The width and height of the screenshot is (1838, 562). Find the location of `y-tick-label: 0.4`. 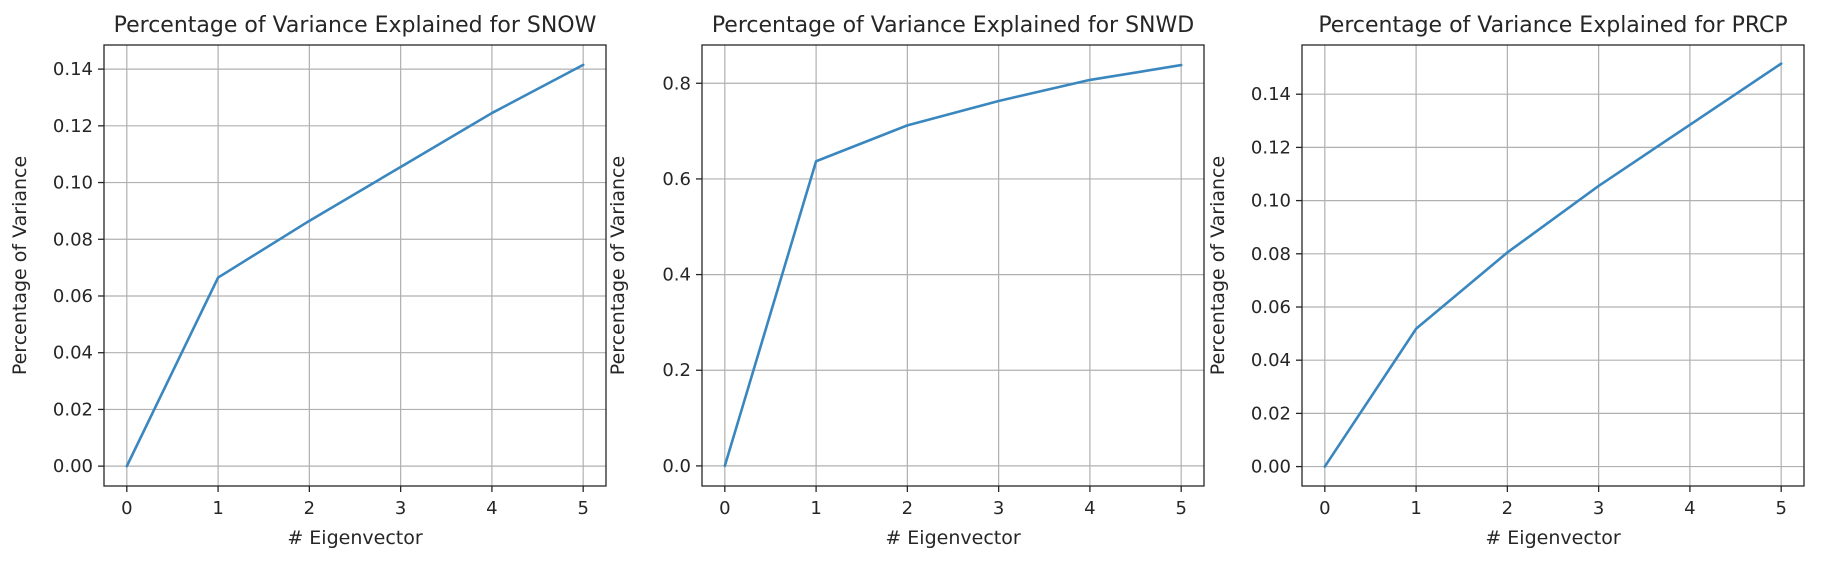

y-tick-label: 0.4 is located at coordinates (676, 275).